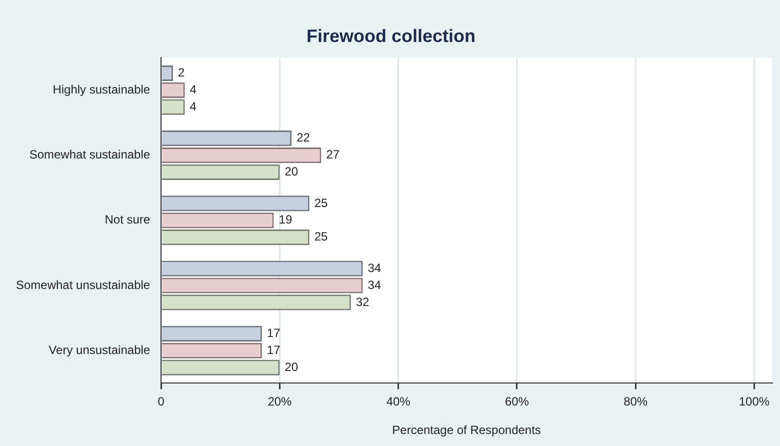  What do you see at coordinates (398, 401) in the screenshot?
I see `x-tick-label: 40%` at bounding box center [398, 401].